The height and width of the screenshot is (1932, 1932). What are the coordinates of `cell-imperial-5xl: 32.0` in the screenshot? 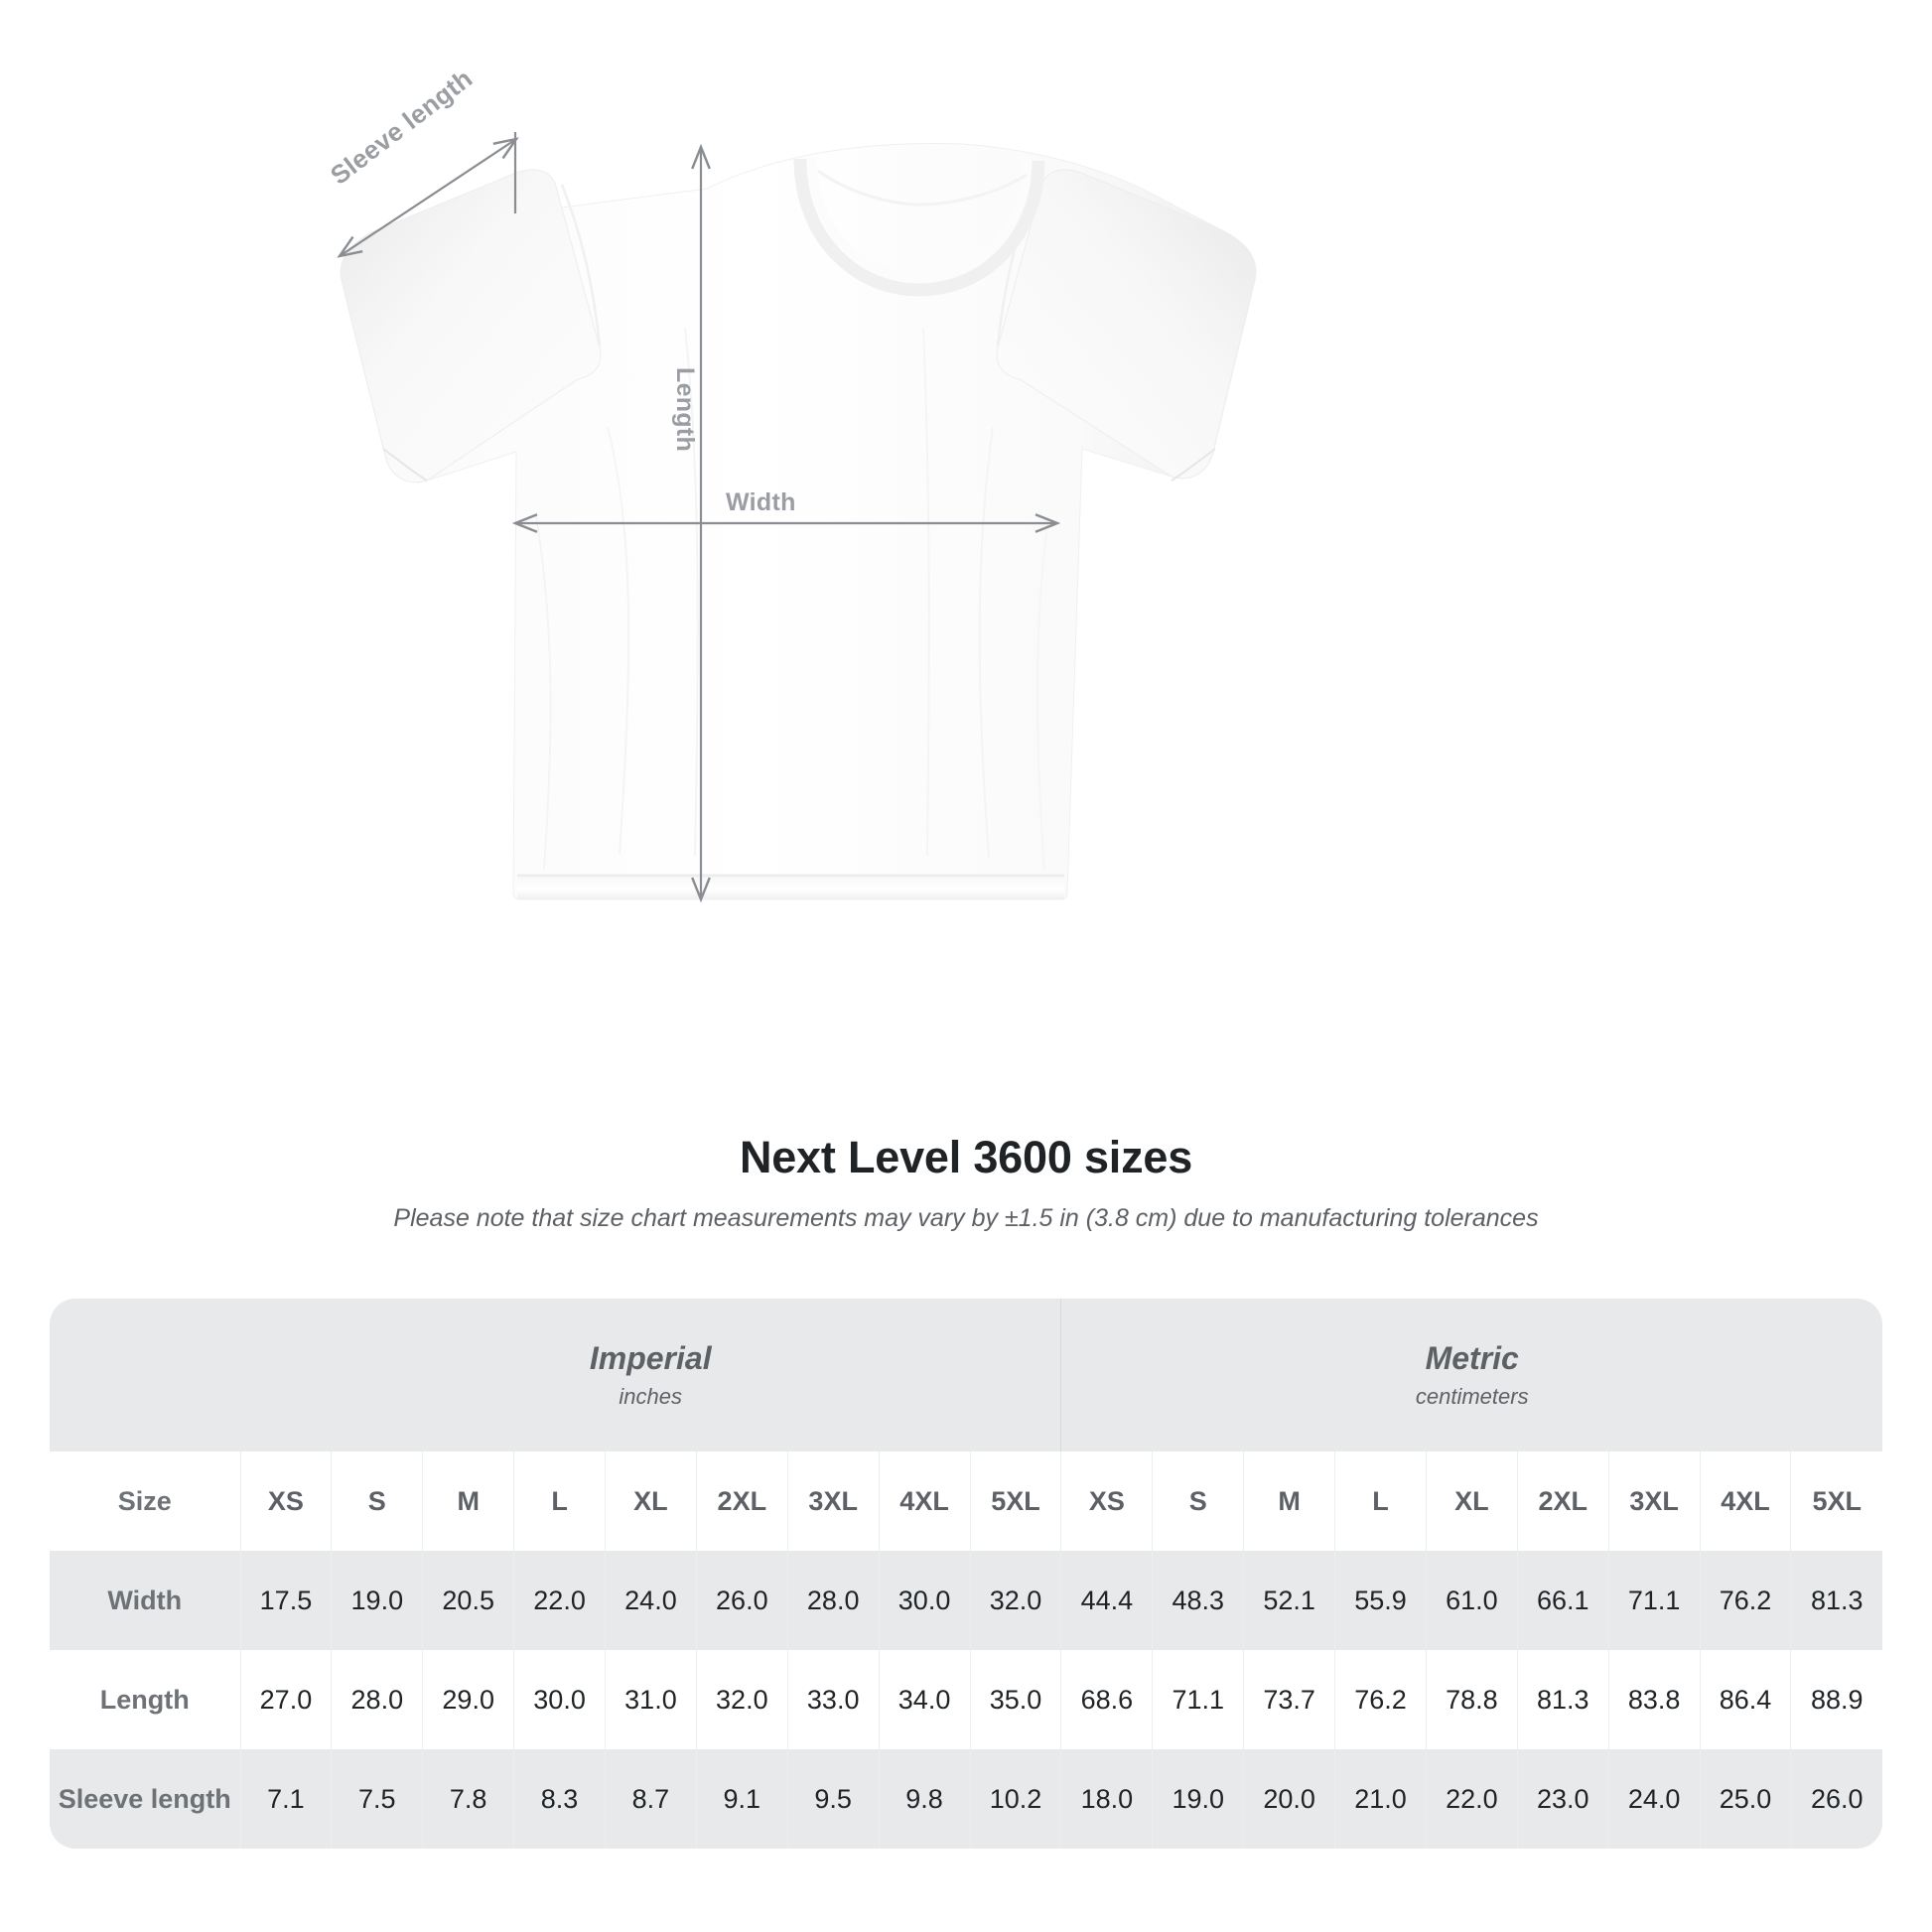 It's located at (1015, 1600).